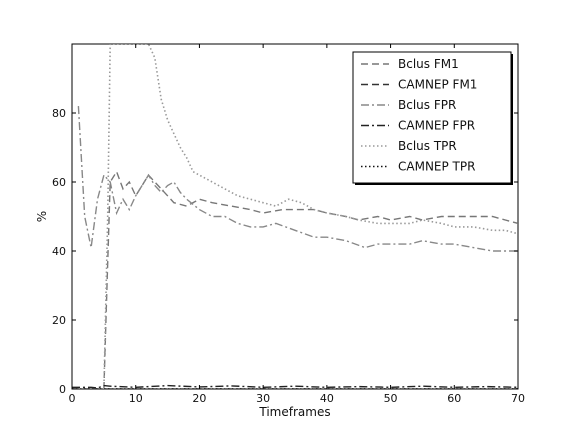  What do you see at coordinates (294, 412) in the screenshot?
I see `x-axis-label: Timeframes` at bounding box center [294, 412].